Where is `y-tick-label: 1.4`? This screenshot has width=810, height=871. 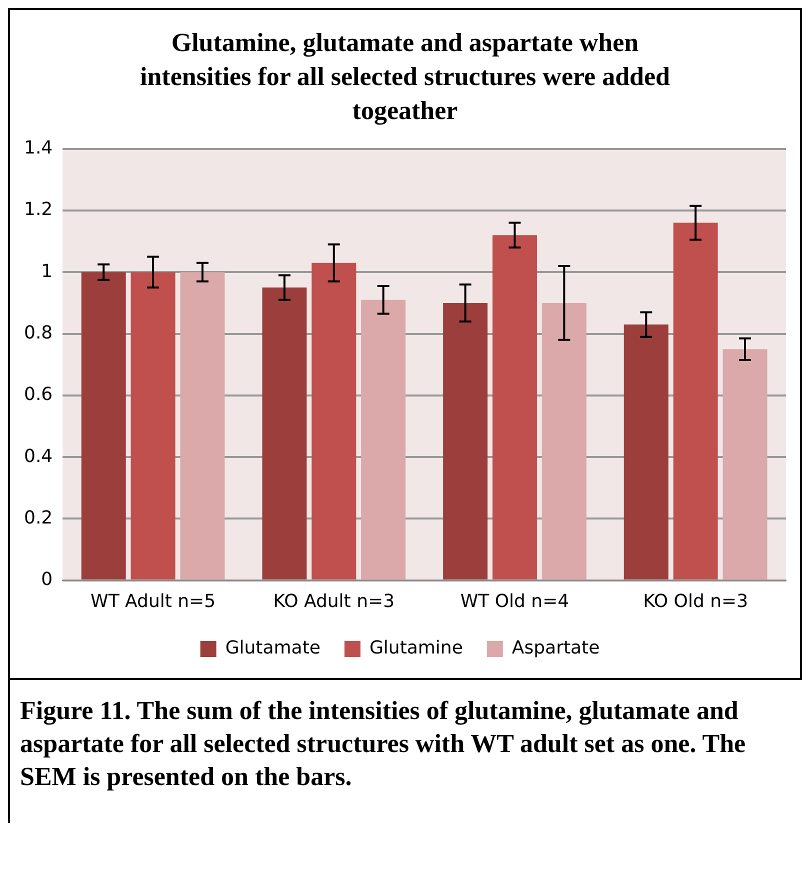 y-tick-label: 1.4 is located at coordinates (38, 147).